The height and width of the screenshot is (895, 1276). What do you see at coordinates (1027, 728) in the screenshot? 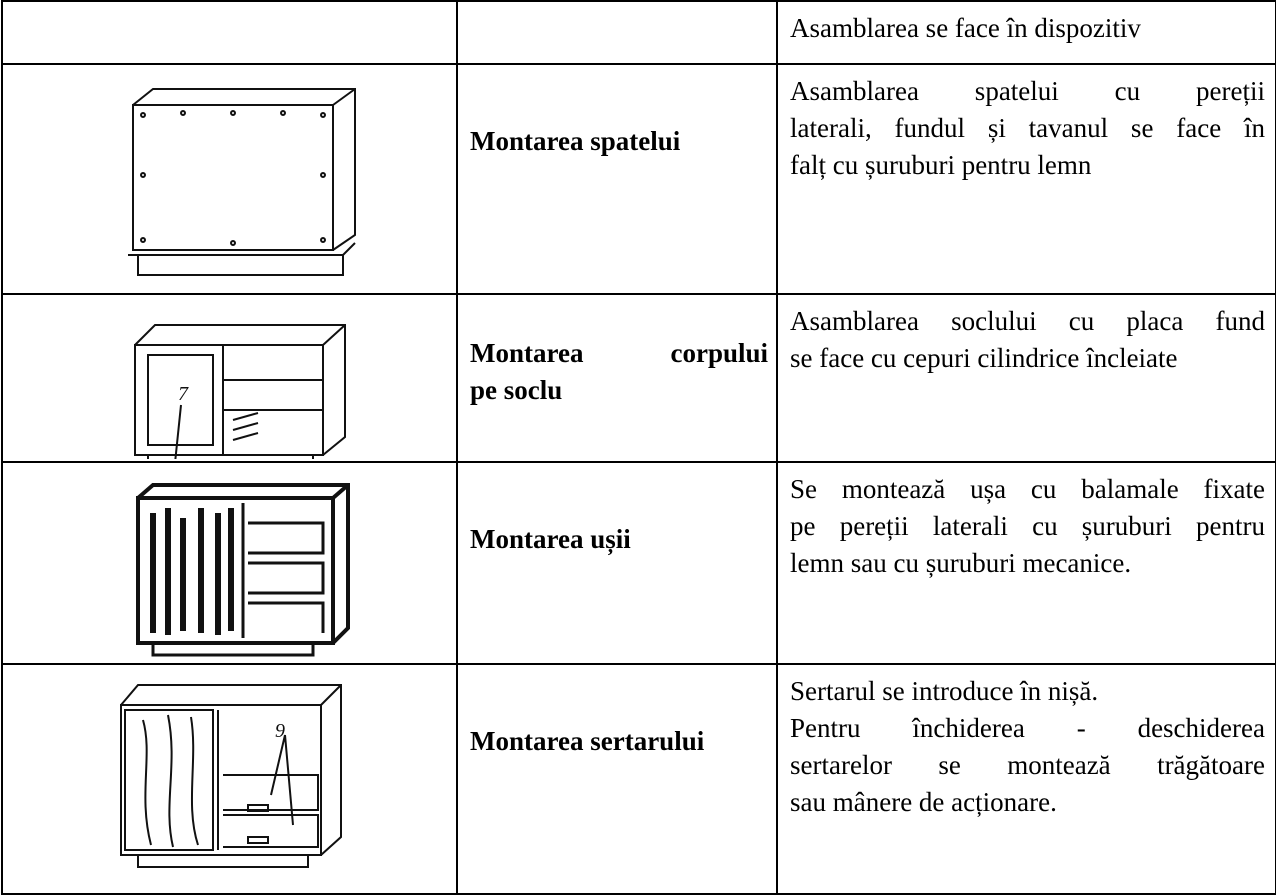
I see `text-line: Pentru închiderea - deschiderea` at bounding box center [1027, 728].